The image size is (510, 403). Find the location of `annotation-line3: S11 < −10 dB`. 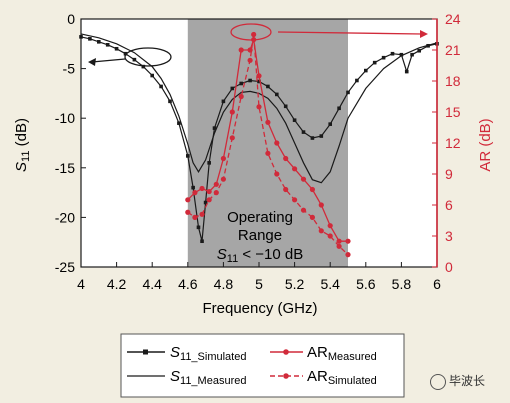

annotation-line3: S11 < −10 dB is located at coordinates (260, 255).